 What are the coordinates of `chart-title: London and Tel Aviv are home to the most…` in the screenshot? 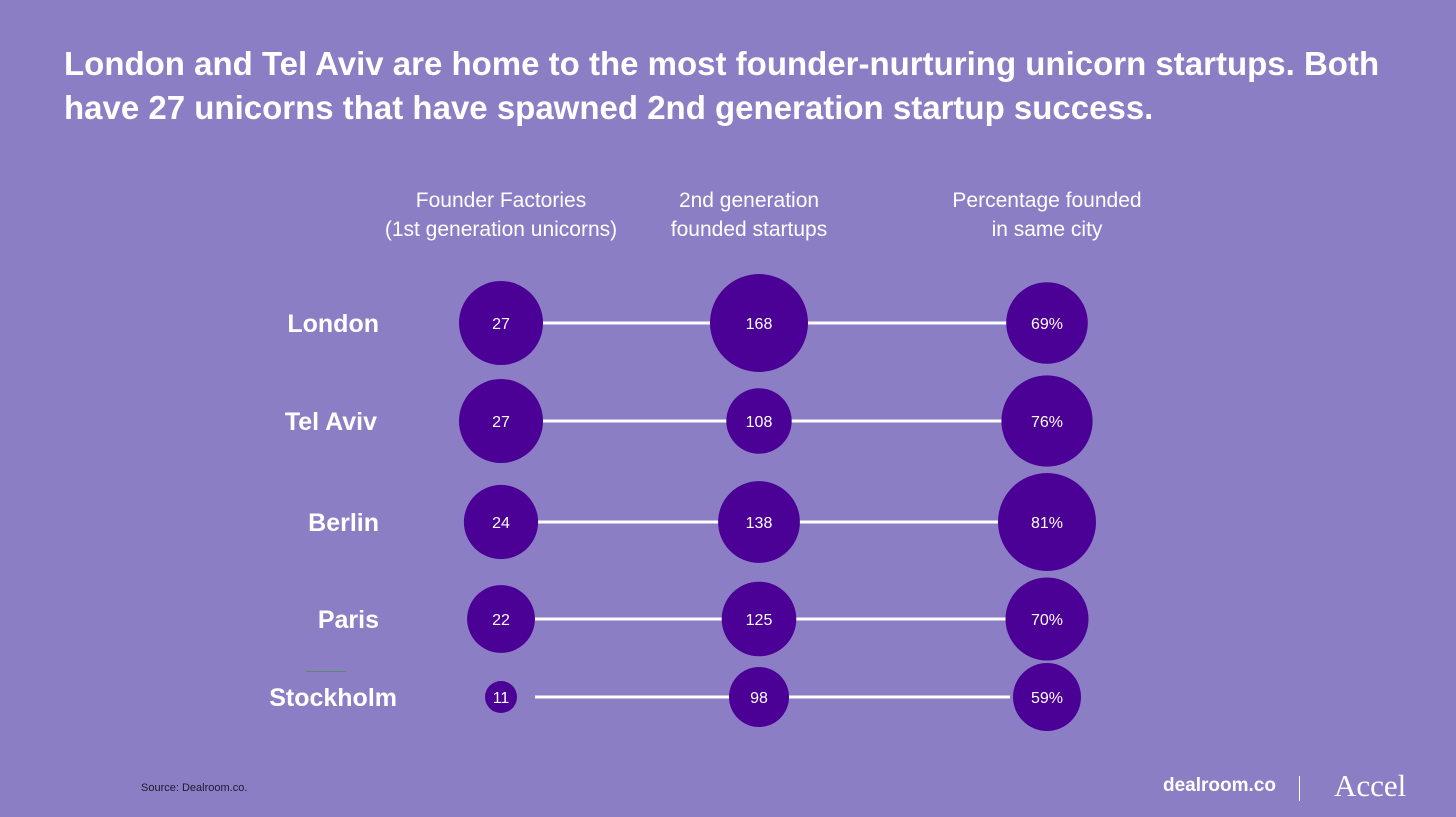 It's located at (722, 85).